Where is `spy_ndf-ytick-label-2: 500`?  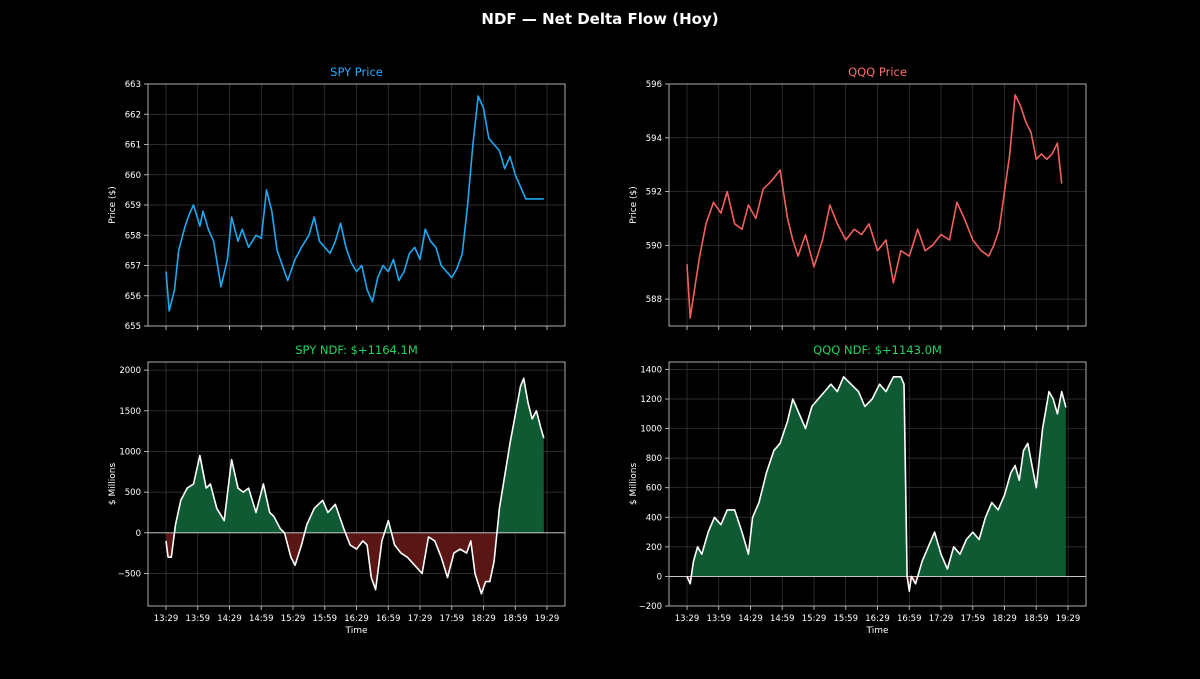
spy_ndf-ytick-label-2: 500 is located at coordinates (133, 493).